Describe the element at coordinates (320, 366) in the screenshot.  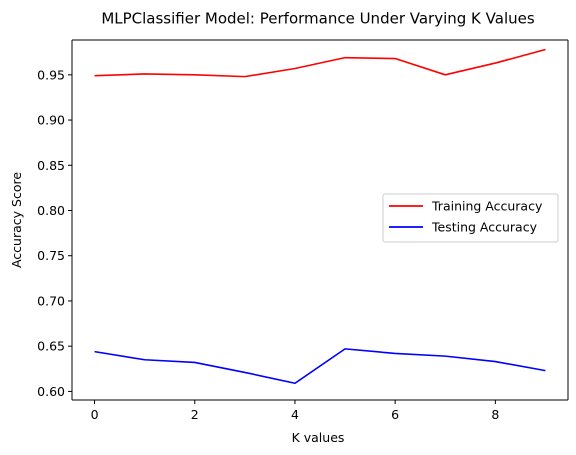
I see `series-line-testing-accuracy` at that location.